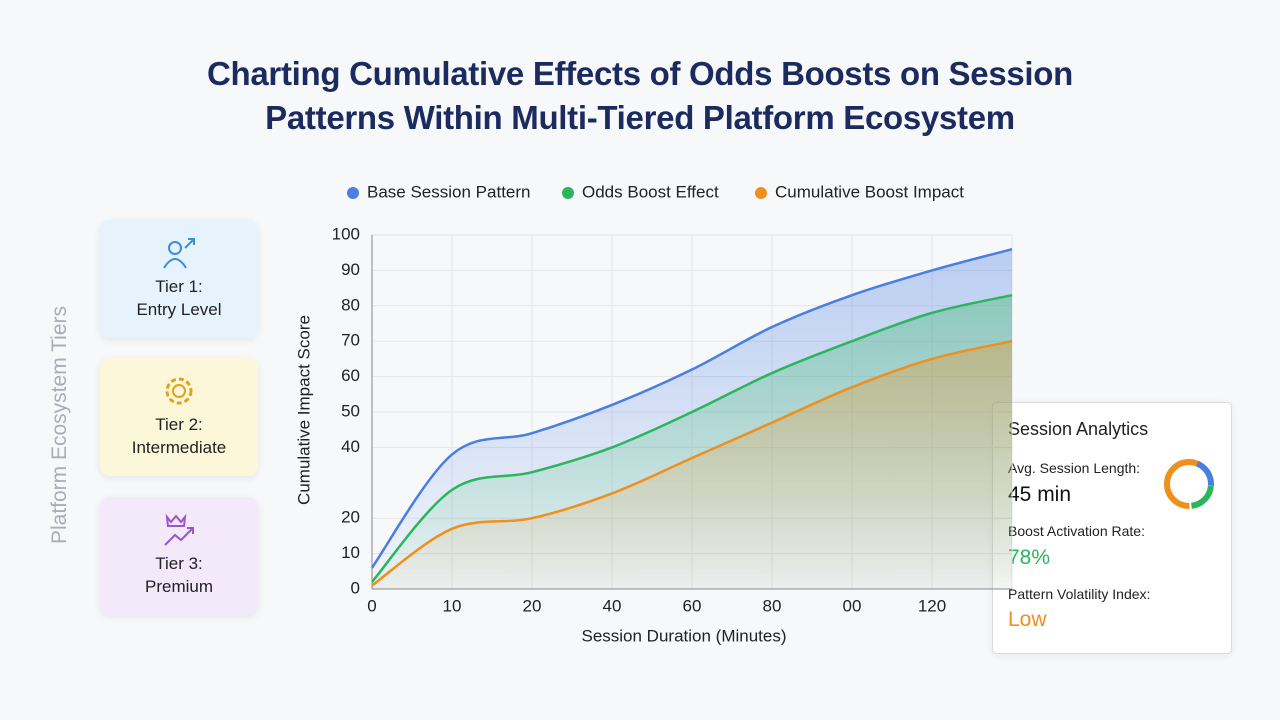  What do you see at coordinates (852, 605) in the screenshot?
I see `x-tick-label: 00` at bounding box center [852, 605].